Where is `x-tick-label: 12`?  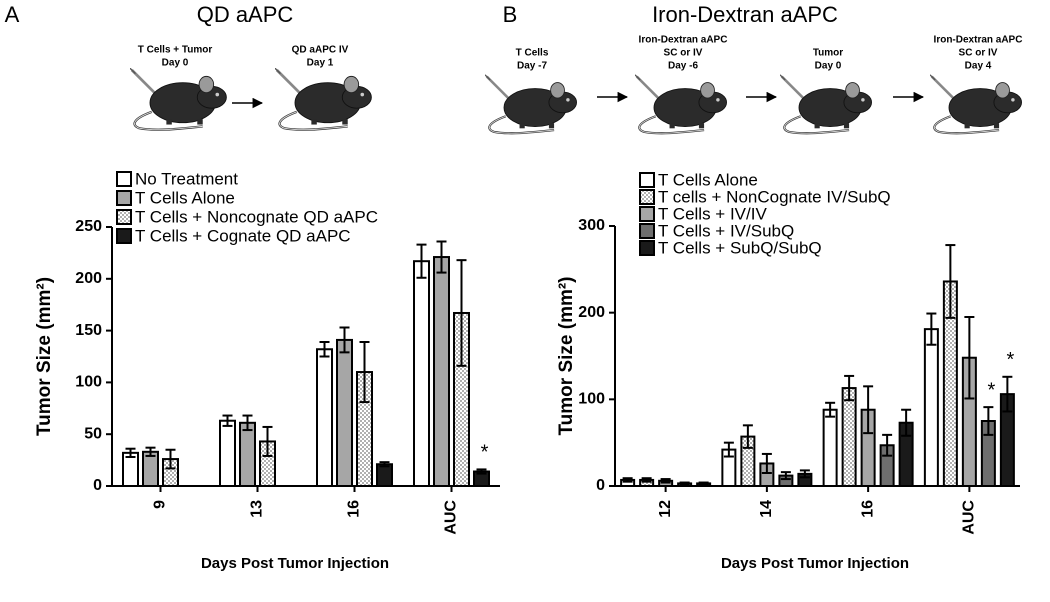
x-tick-label: 12 is located at coordinates (665, 509).